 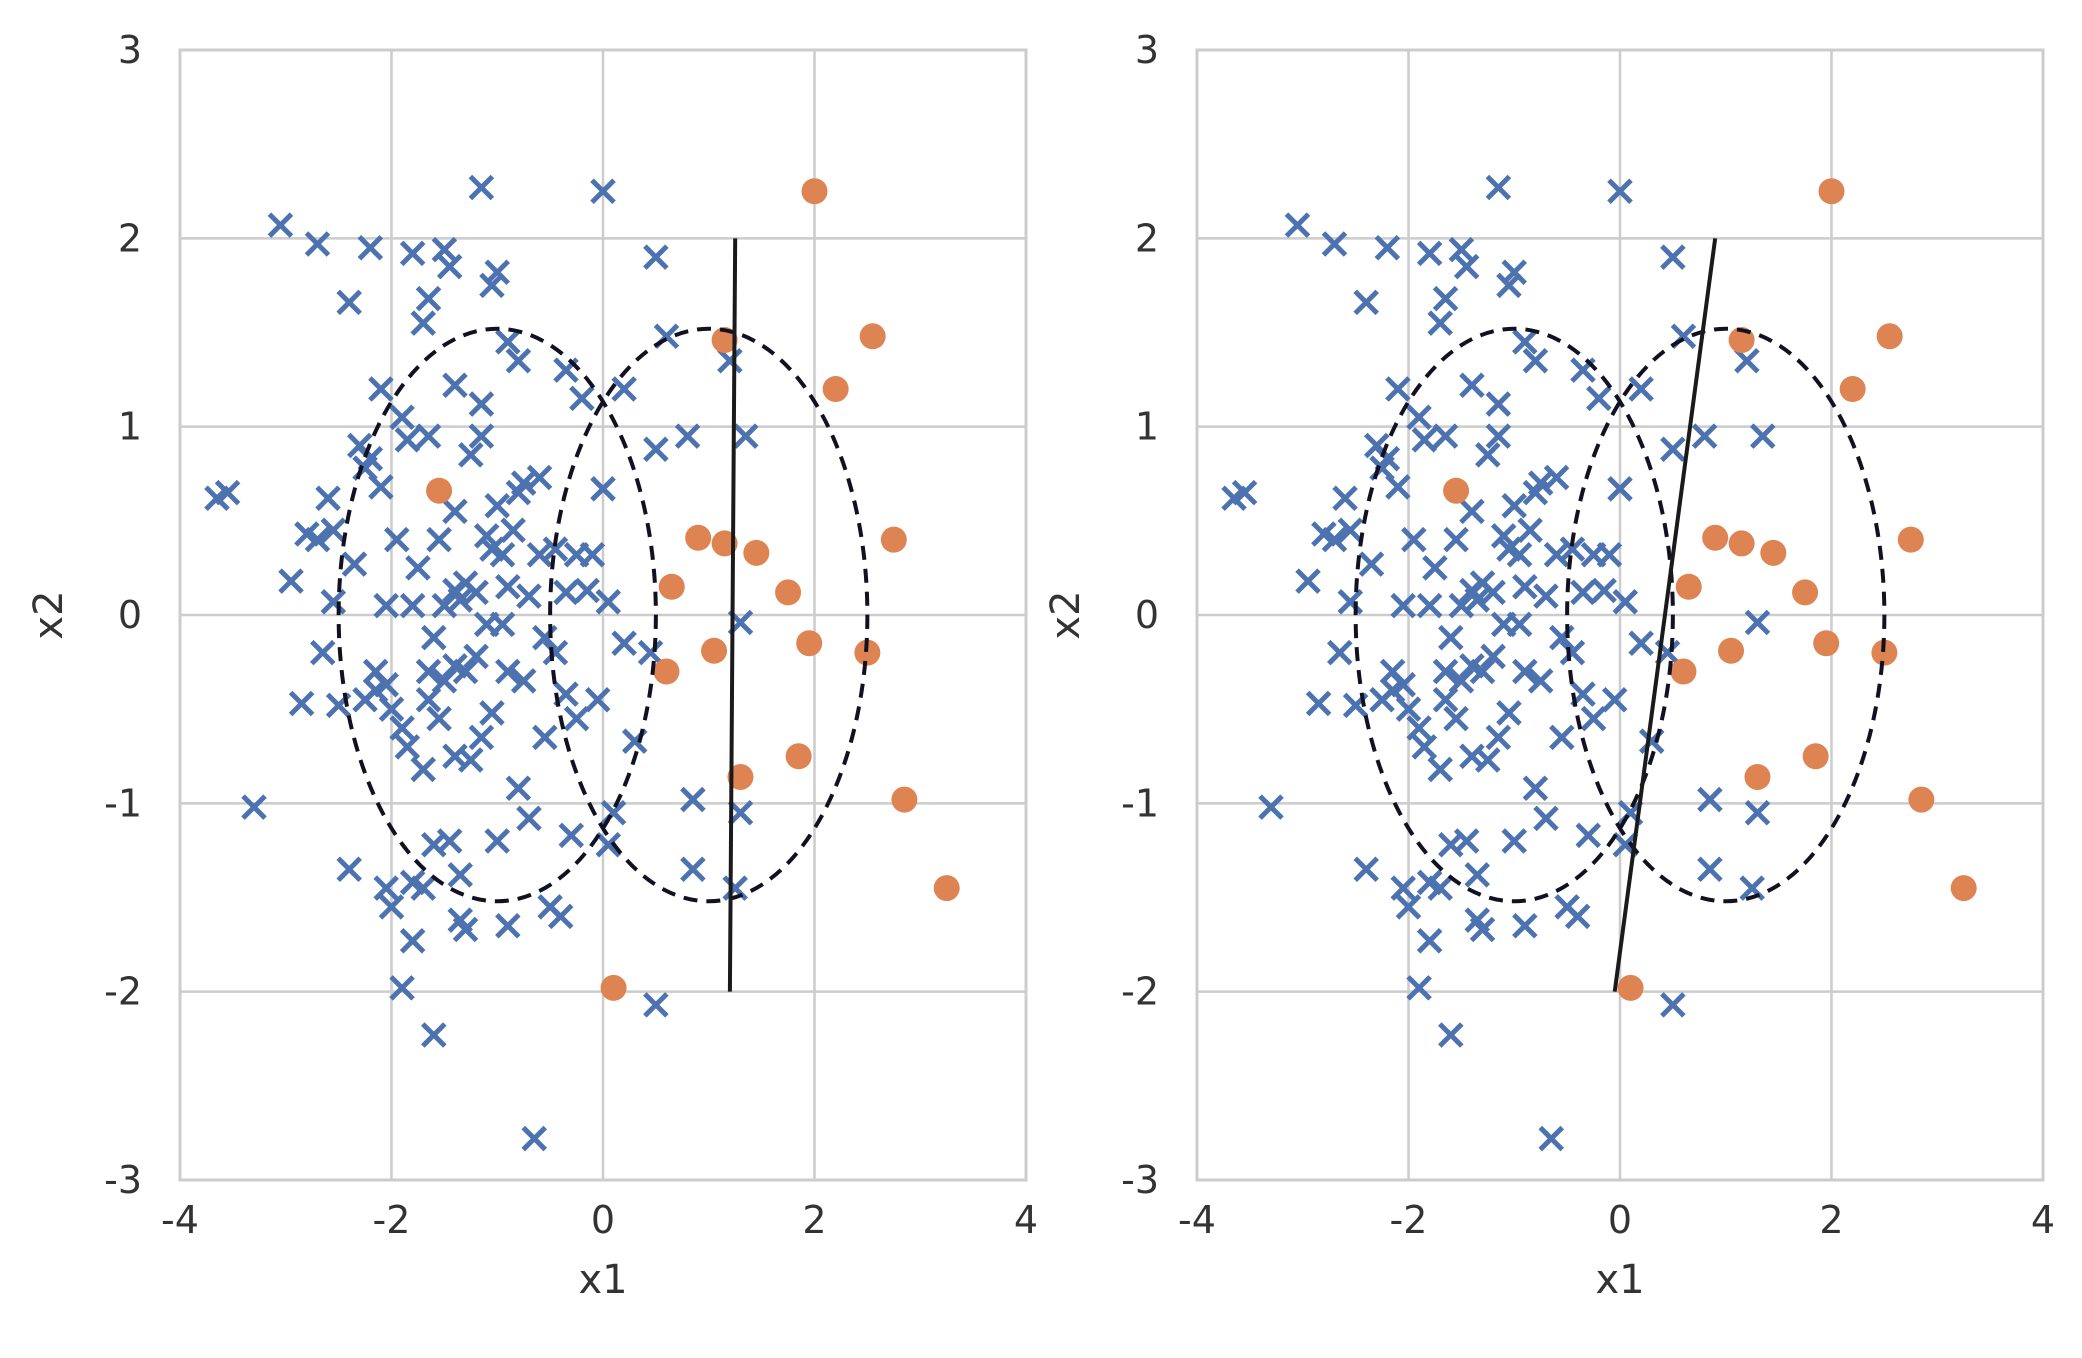 I want to click on dashed-ellipse, so click(x=709, y=615).